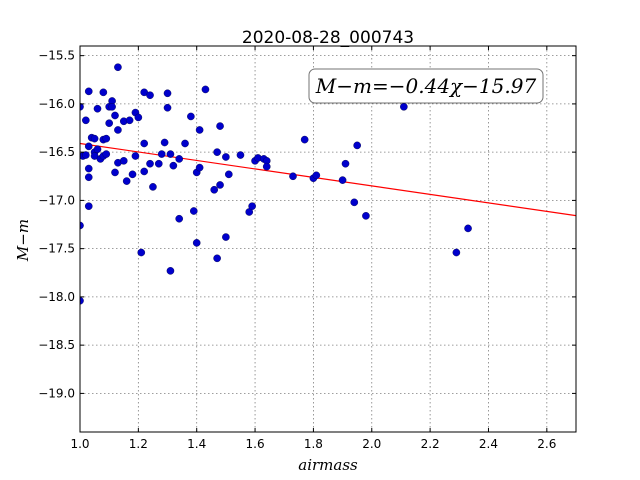 The image size is (640, 480). Describe the element at coordinates (328, 465) in the screenshot. I see `x-axis-label: airmass` at that location.